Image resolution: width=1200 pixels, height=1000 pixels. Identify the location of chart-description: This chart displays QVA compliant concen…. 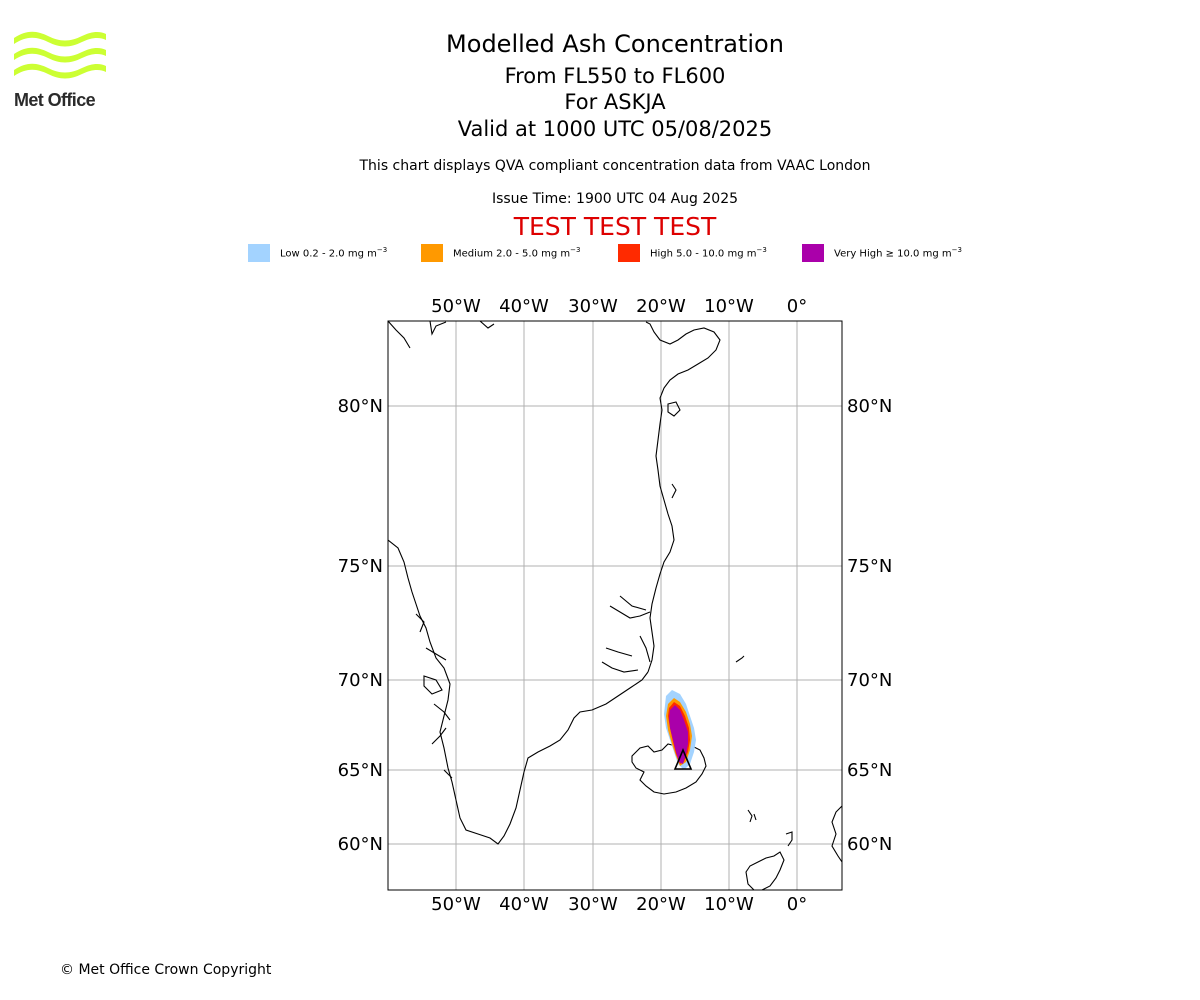
(615, 166).